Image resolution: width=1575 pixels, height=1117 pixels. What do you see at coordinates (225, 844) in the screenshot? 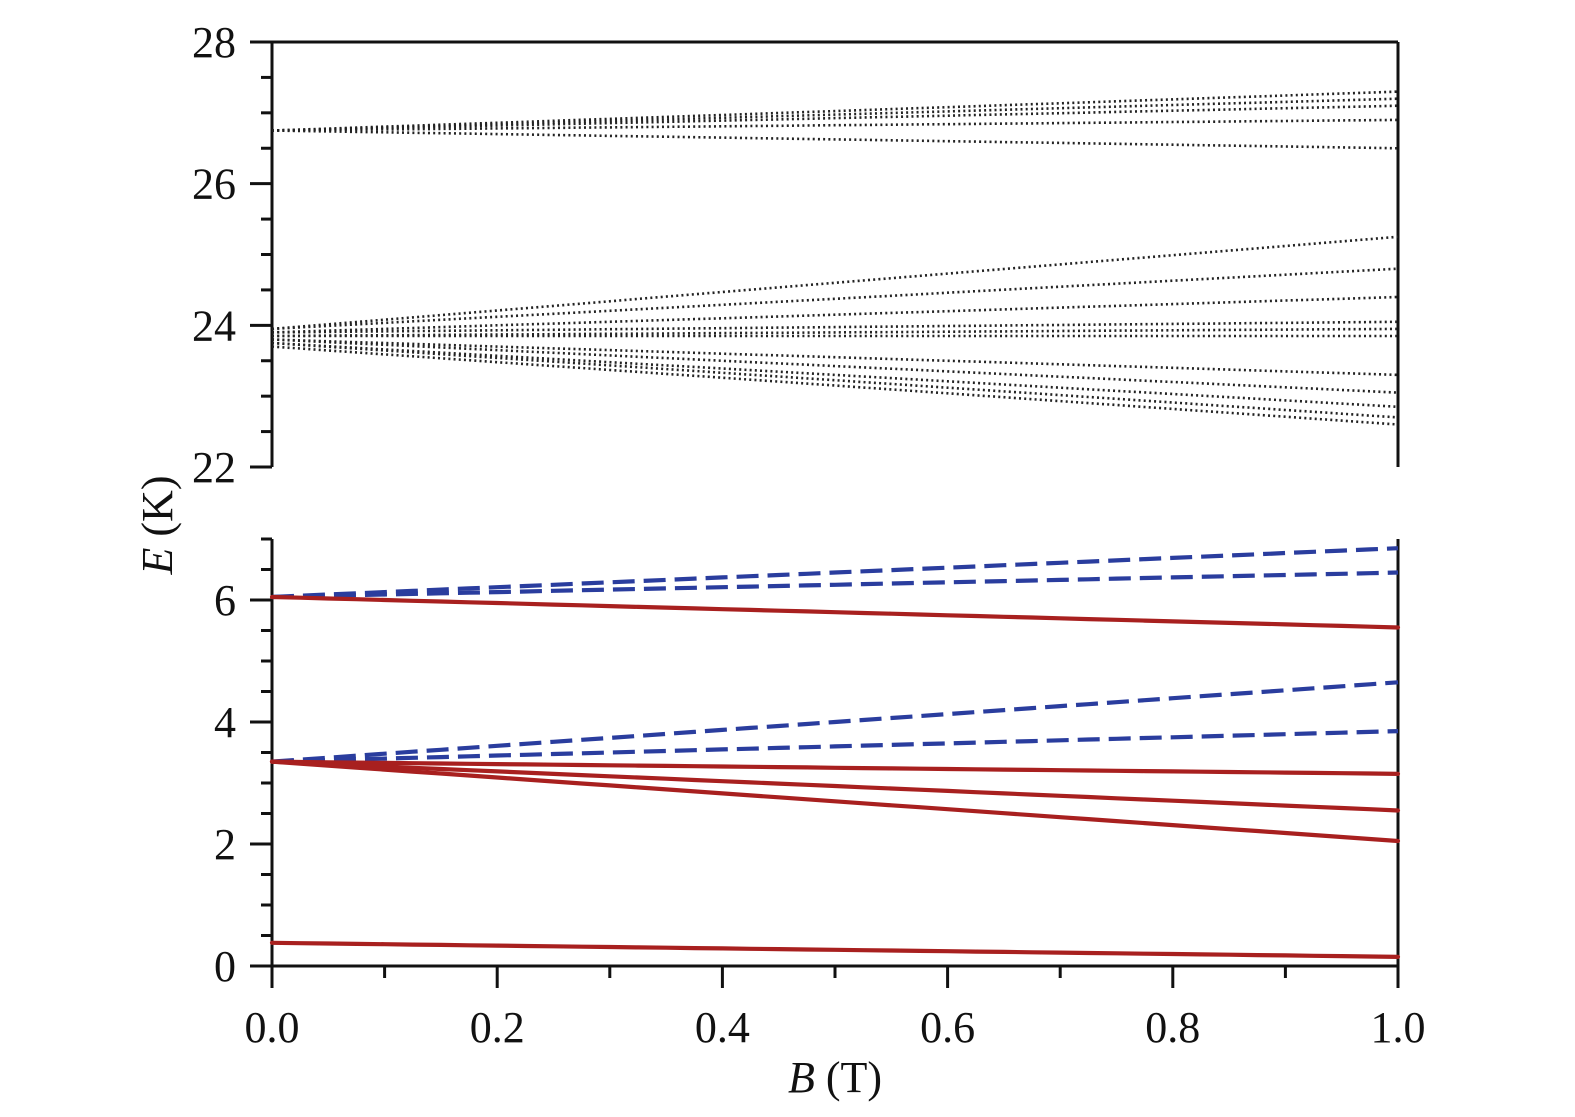
I see `bottom-y-tick-label: 2` at bounding box center [225, 844].